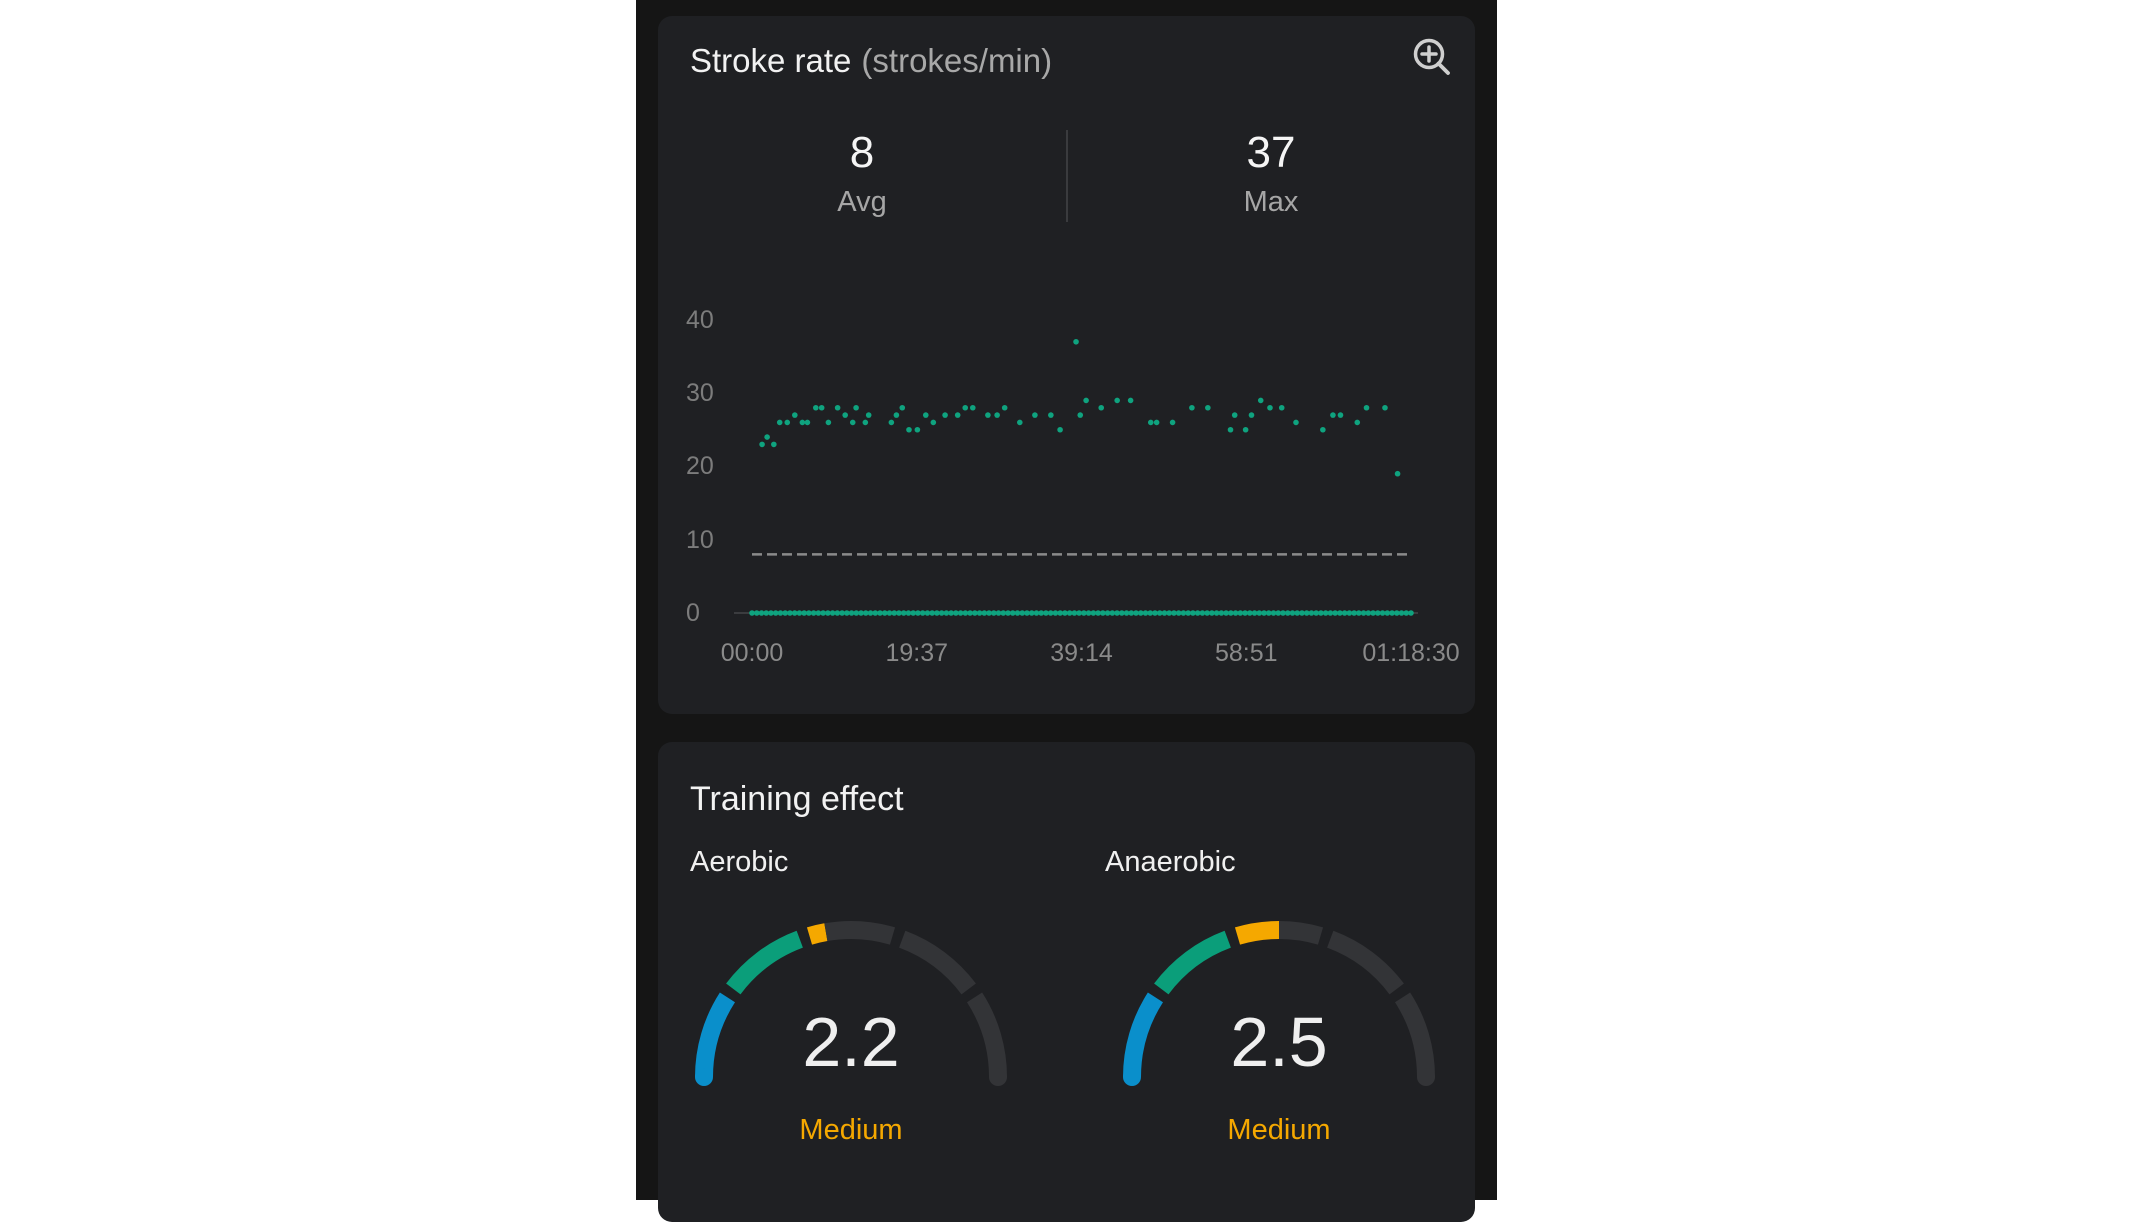  Describe the element at coordinates (1279, 1042) in the screenshot. I see `anaerobic-value: 2.5` at that location.